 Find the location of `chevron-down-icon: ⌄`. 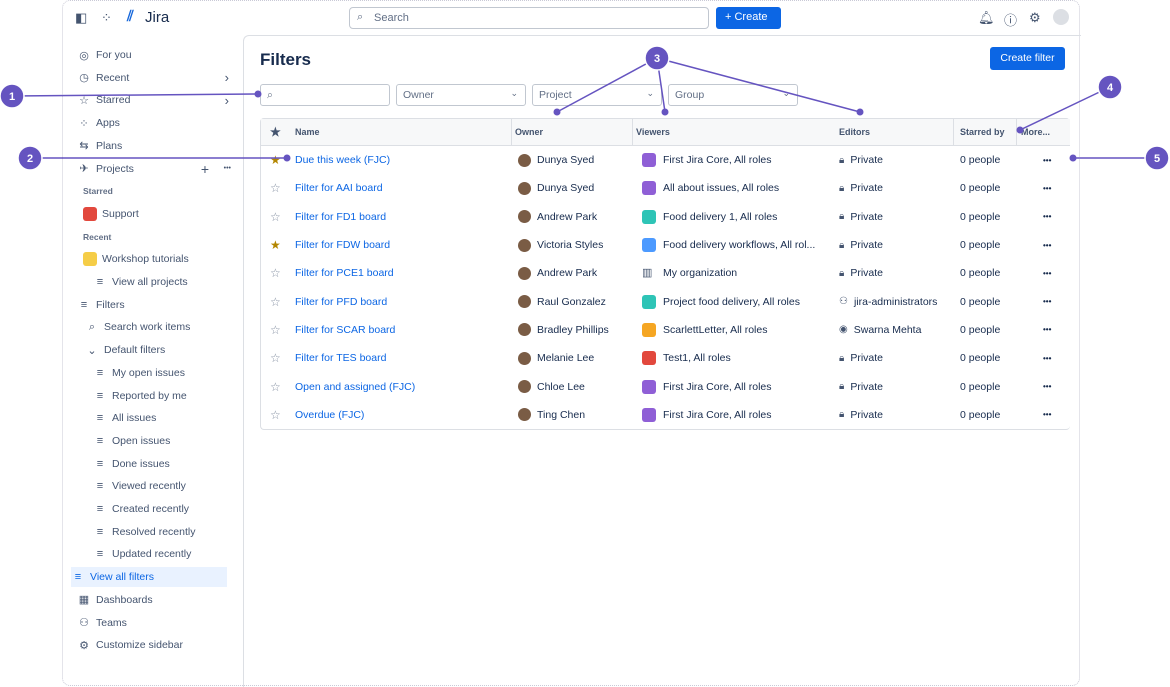

chevron-down-icon: ⌄ is located at coordinates (514, 93).